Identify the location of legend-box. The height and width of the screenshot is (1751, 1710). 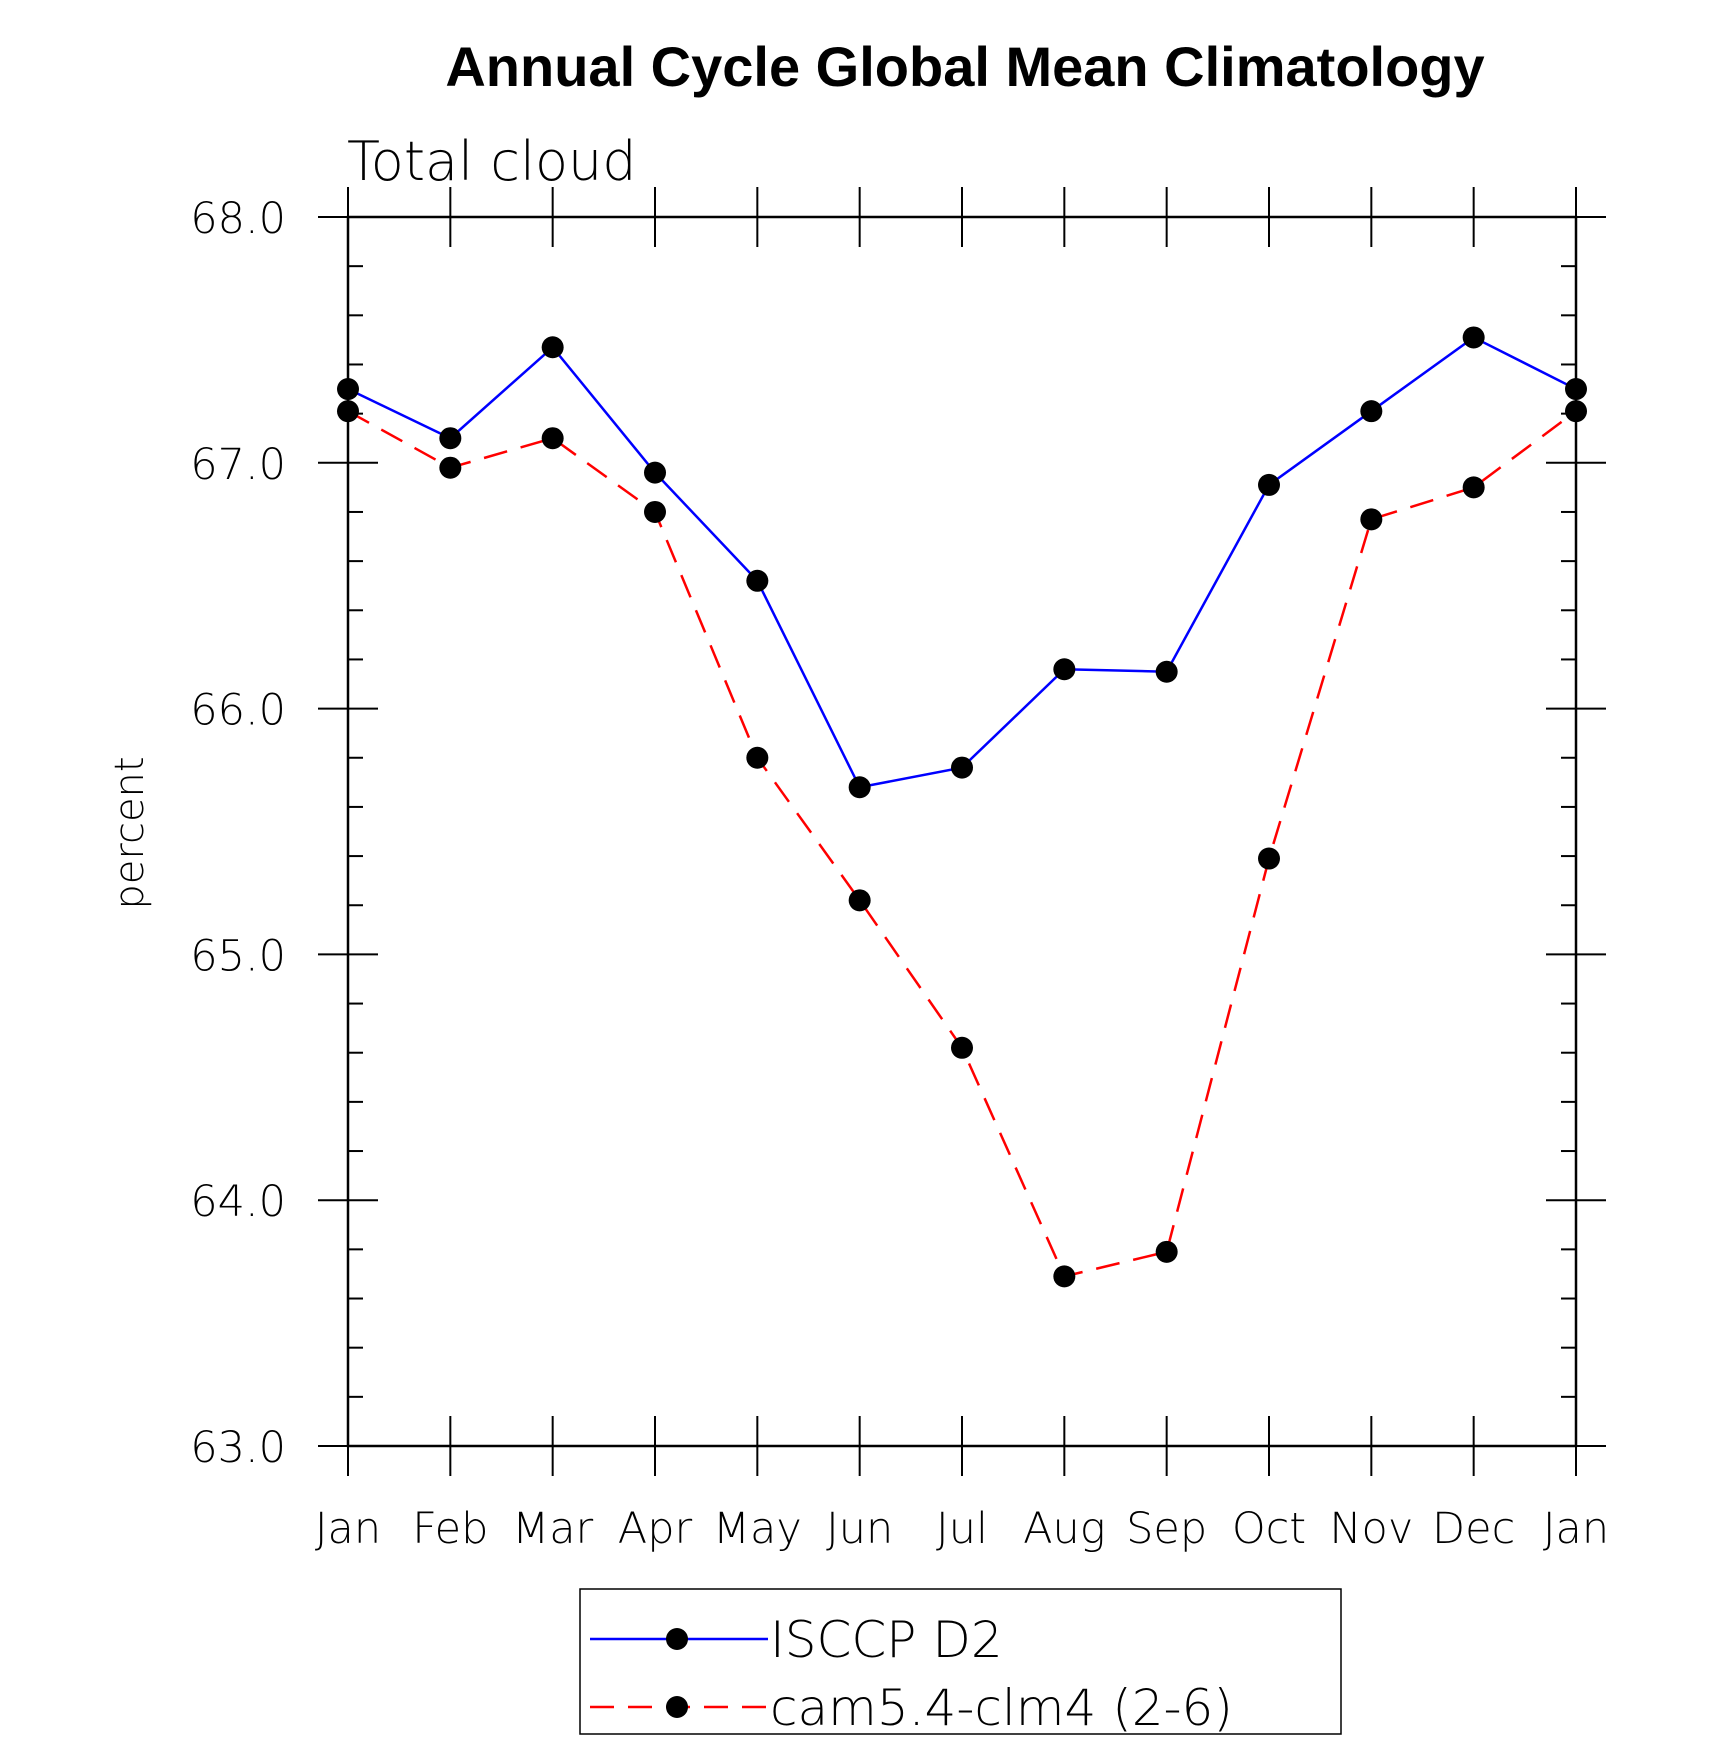
(960, 1661).